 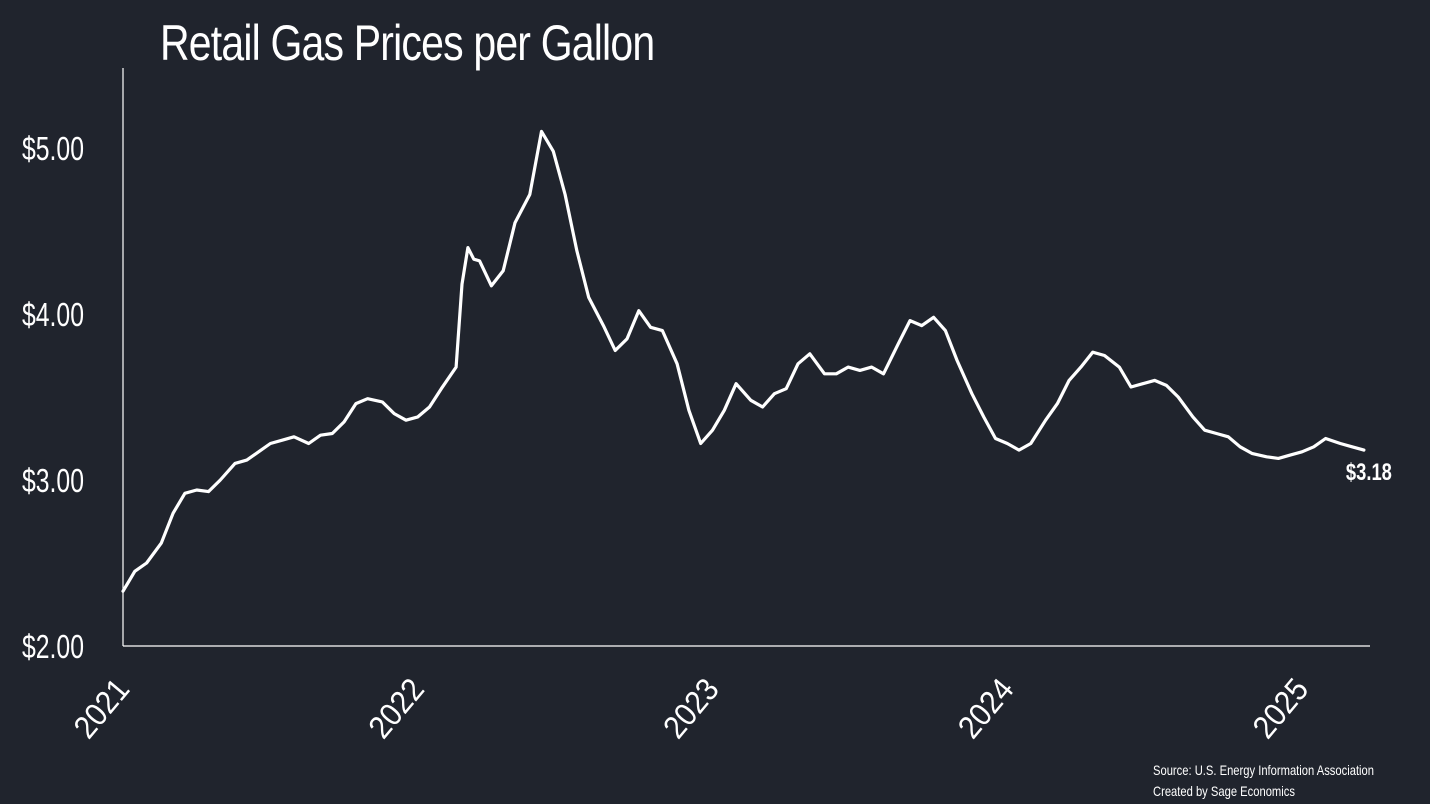 What do you see at coordinates (53, 480) in the screenshot?
I see `y-tick-label: $3.00` at bounding box center [53, 480].